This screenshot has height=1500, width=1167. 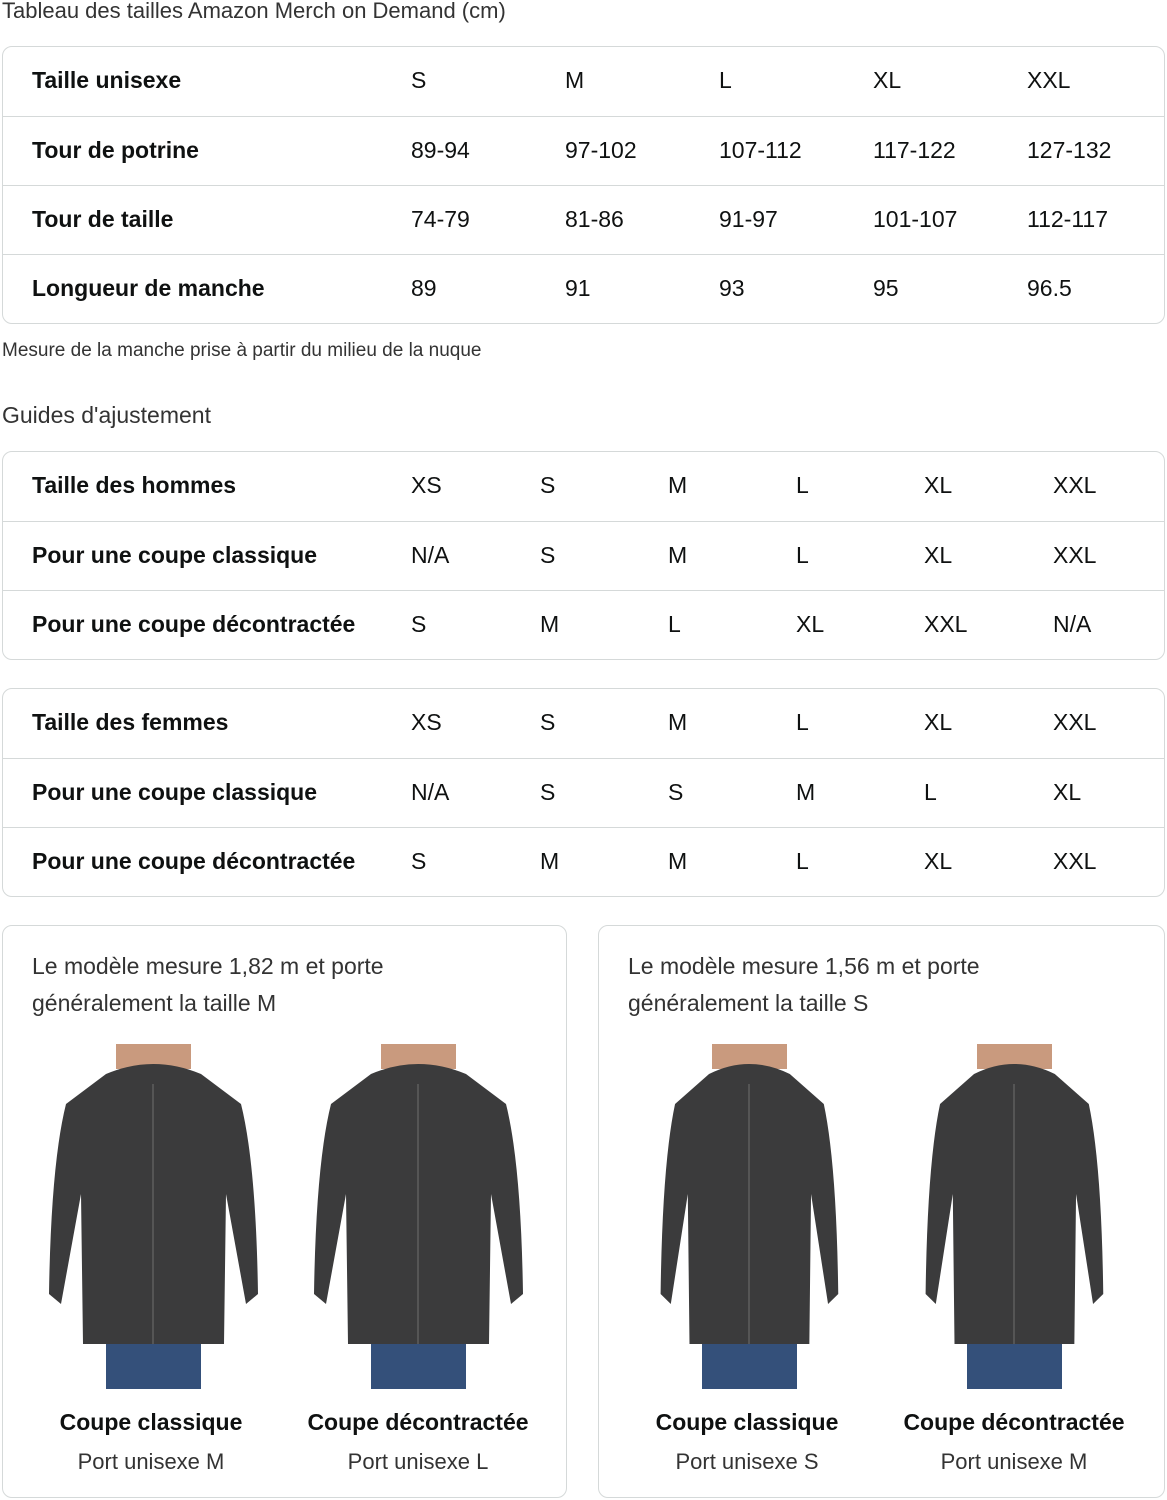 I want to click on fit-guide-heading: Guides d'ajustement, so click(x=106, y=415).